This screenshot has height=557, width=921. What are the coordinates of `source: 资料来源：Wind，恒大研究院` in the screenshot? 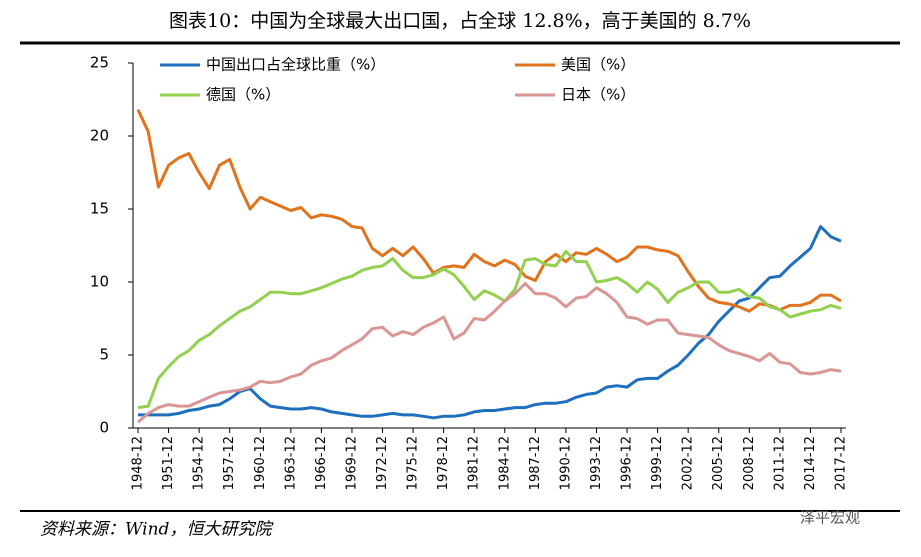 It's located at (157, 530).